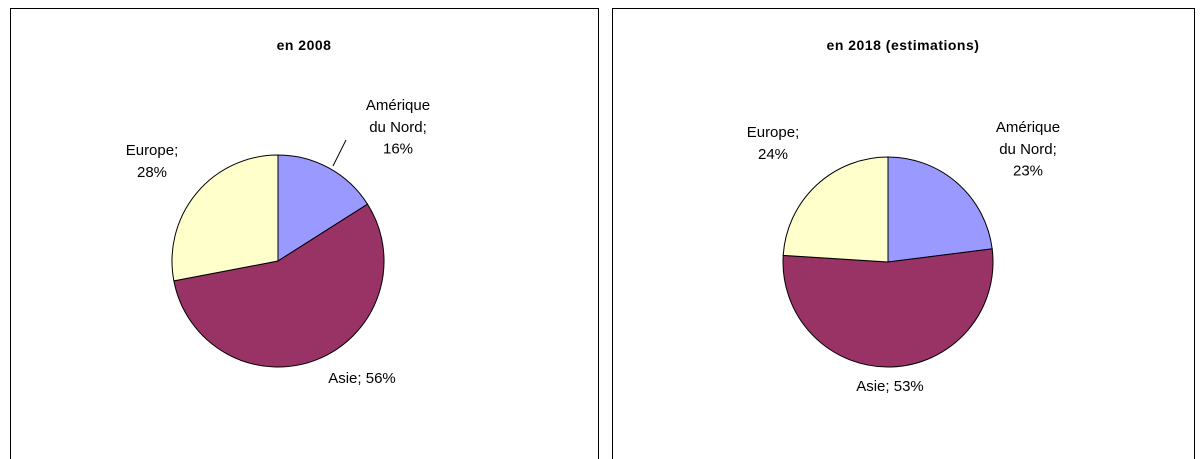 This screenshot has width=1201, height=459. Describe the element at coordinates (339, 153) in the screenshot. I see `leader-line` at that location.